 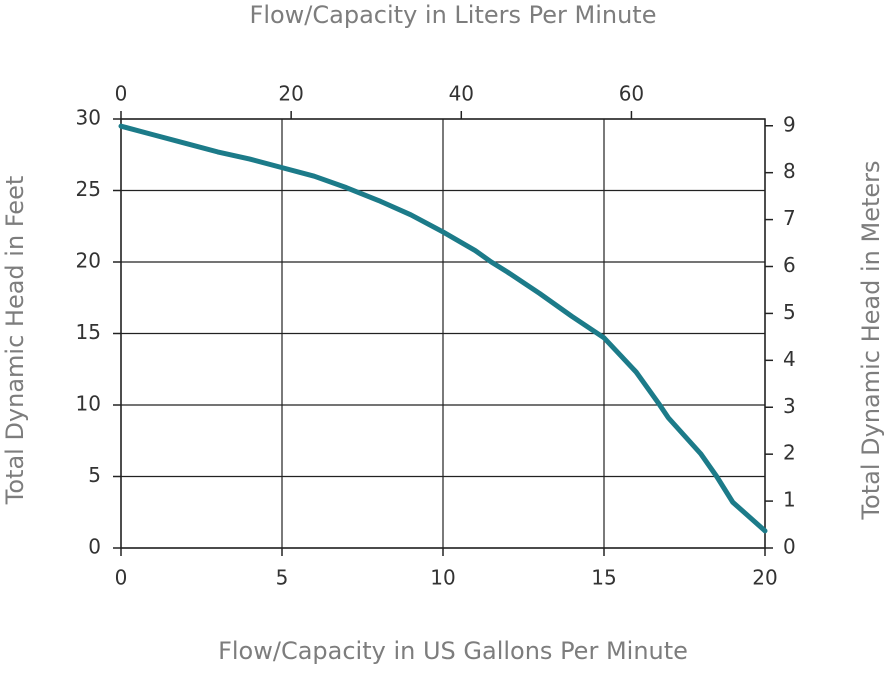 I want to click on y-tick-label: 30, so click(x=88, y=118).